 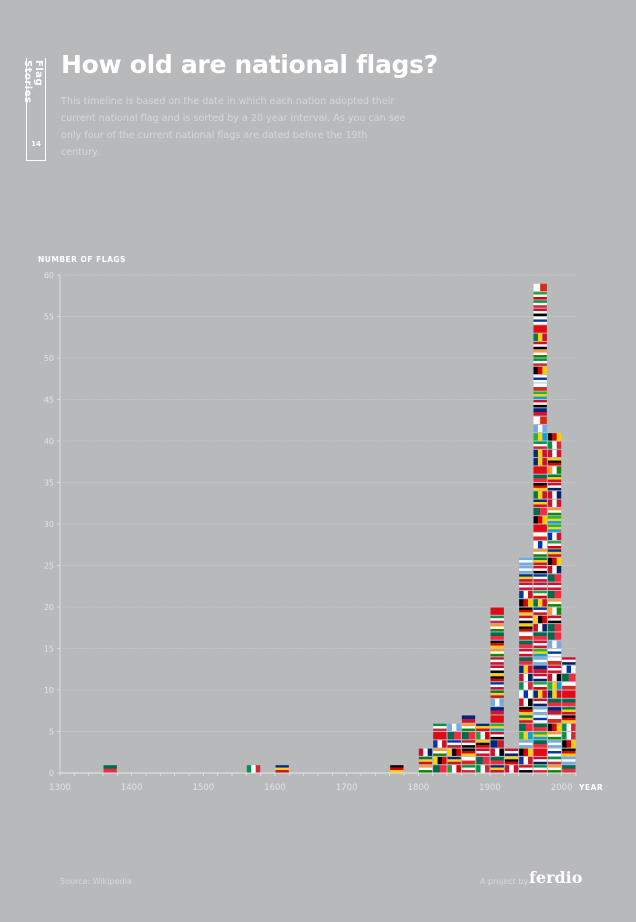 I want to click on y-tick-label: 60, so click(x=49, y=275).